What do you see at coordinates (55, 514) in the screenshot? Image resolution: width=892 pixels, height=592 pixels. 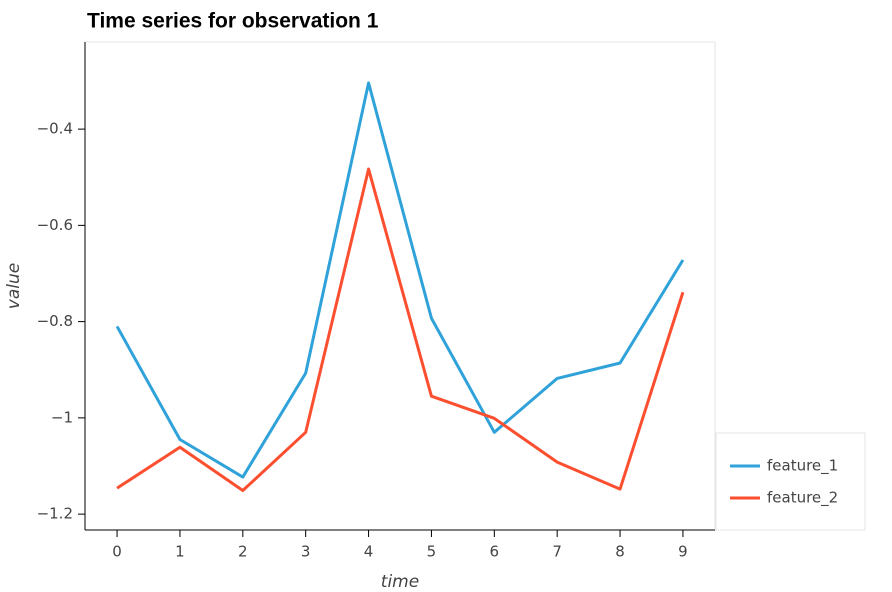 I see `y-tick-label: −1.2` at bounding box center [55, 514].